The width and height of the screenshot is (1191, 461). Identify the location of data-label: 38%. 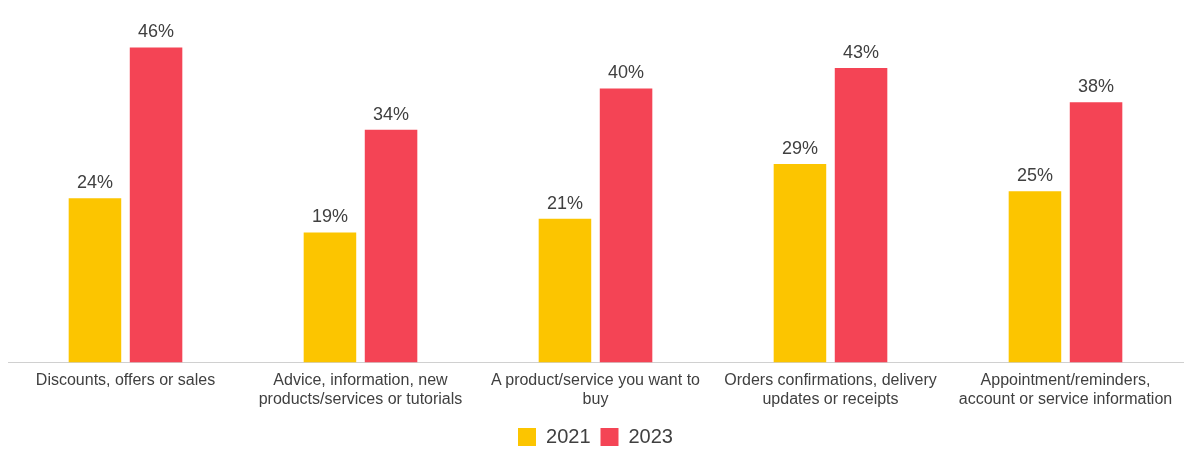
(1096, 86).